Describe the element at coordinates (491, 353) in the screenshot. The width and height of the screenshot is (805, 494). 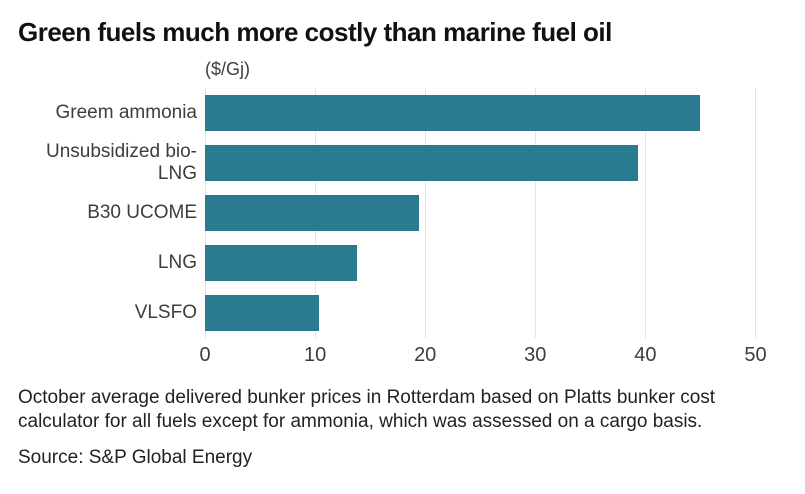
I see `x-axis: 0 10 20 30 40 50` at that location.